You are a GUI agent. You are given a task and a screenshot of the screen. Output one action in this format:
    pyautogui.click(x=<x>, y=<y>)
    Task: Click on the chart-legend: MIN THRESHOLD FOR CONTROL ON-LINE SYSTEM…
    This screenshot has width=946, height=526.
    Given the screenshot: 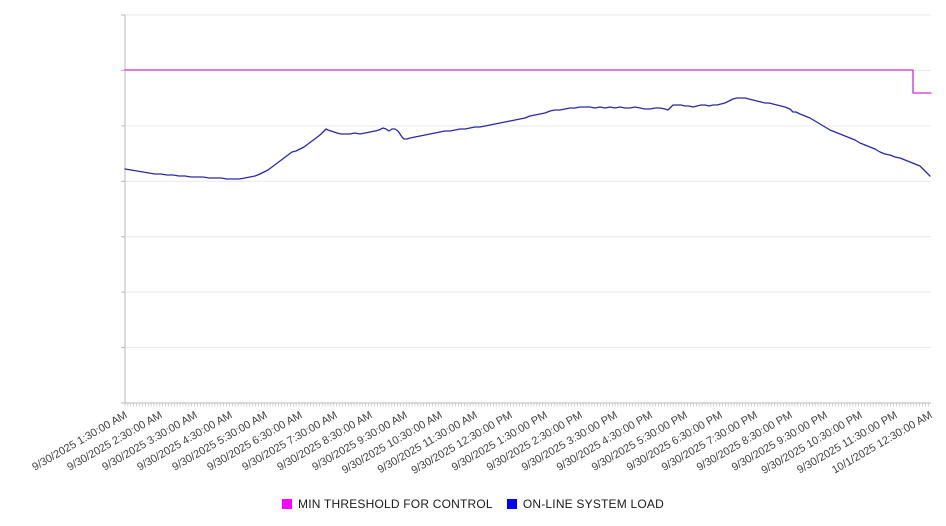 What is the action you would take?
    pyautogui.click(x=473, y=504)
    